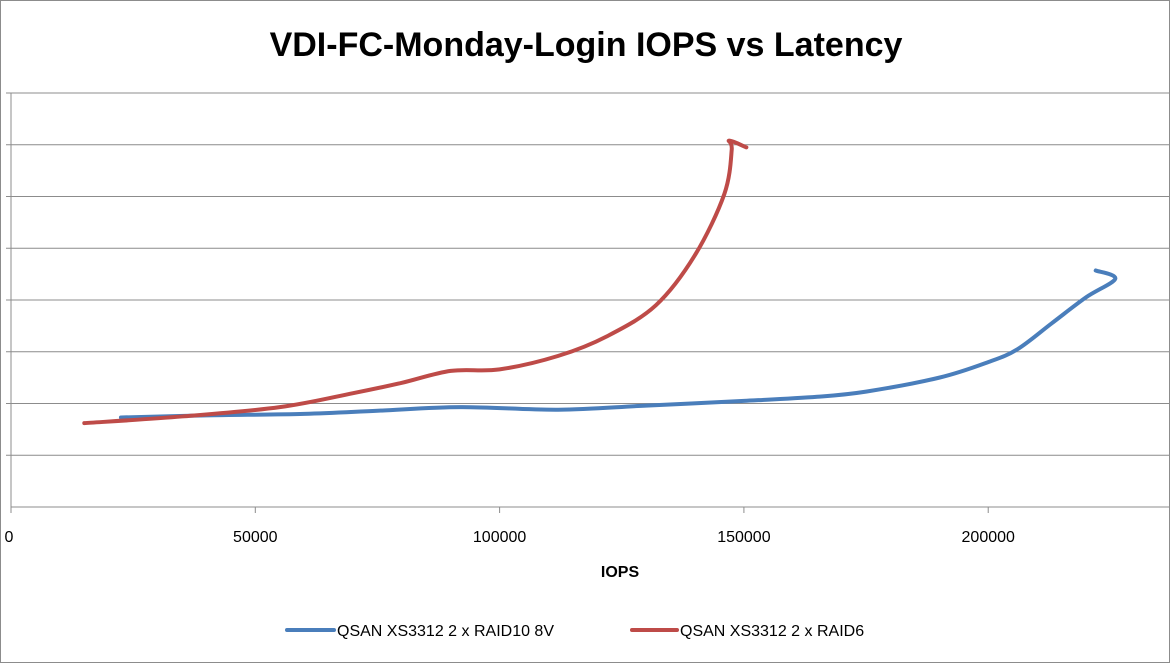  I want to click on legend-label-raid6: QSAN XS3312 2 x RAID6, so click(772, 631).